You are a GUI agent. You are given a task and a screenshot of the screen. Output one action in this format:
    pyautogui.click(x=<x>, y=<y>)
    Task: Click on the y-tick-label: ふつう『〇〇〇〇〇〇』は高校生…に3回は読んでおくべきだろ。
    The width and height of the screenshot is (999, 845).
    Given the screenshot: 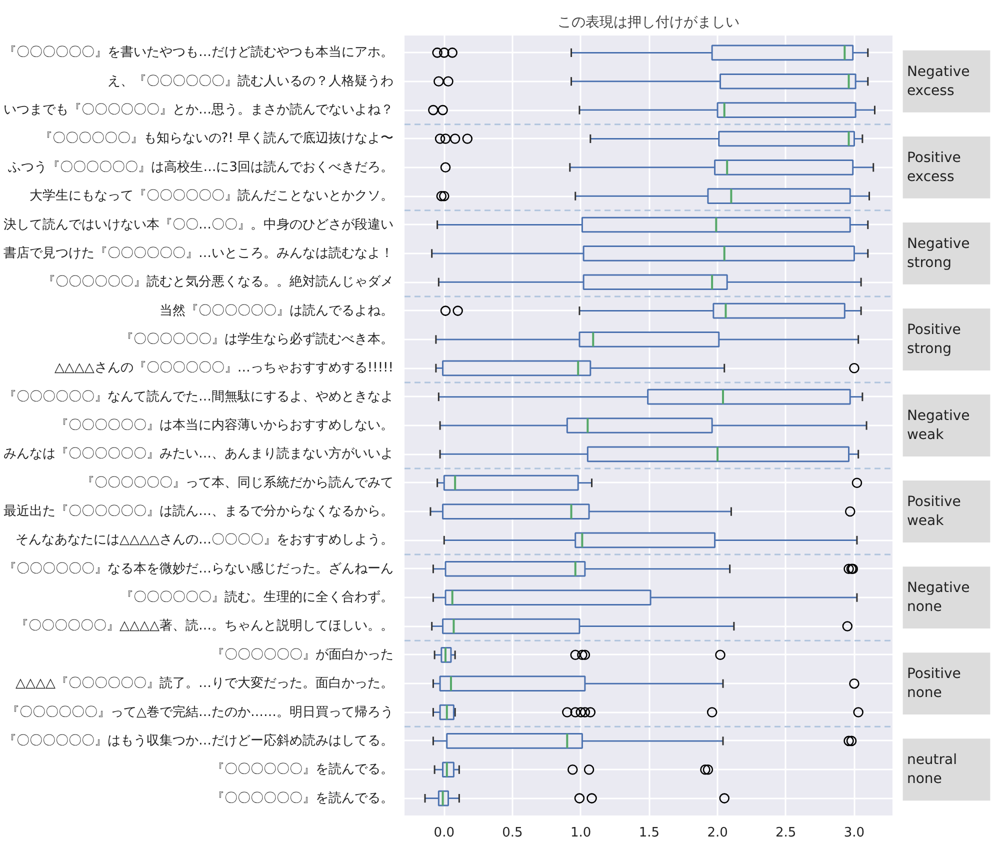 What is the action you would take?
    pyautogui.click(x=200, y=166)
    